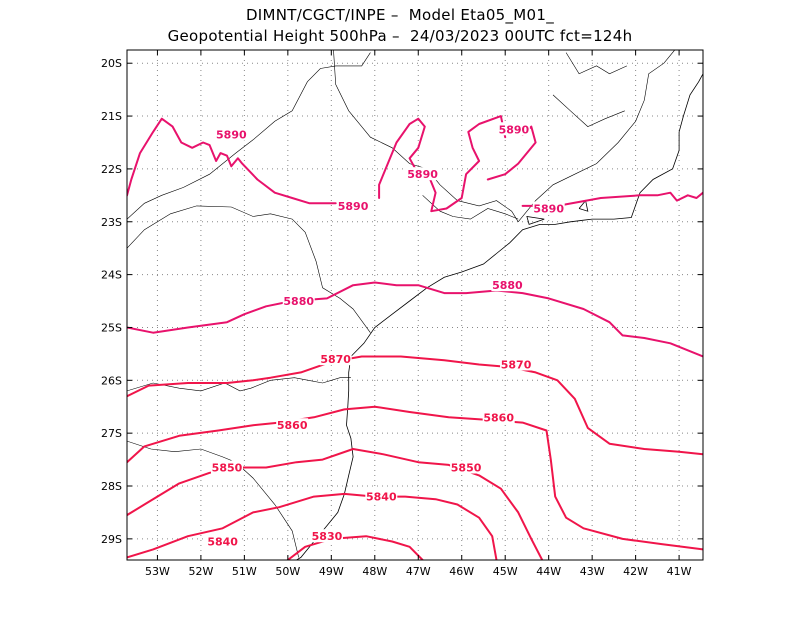 The width and height of the screenshot is (800, 618). Describe the element at coordinates (400, 15) in the screenshot. I see `map-title-line-1: DIMNT/CGCT/INPE – Model Eta05_M01_` at that location.